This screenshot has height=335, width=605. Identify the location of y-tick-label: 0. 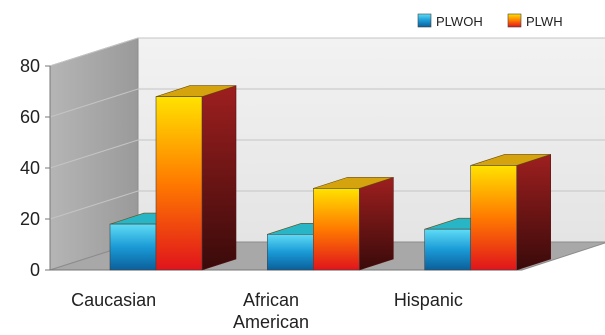
(35, 270).